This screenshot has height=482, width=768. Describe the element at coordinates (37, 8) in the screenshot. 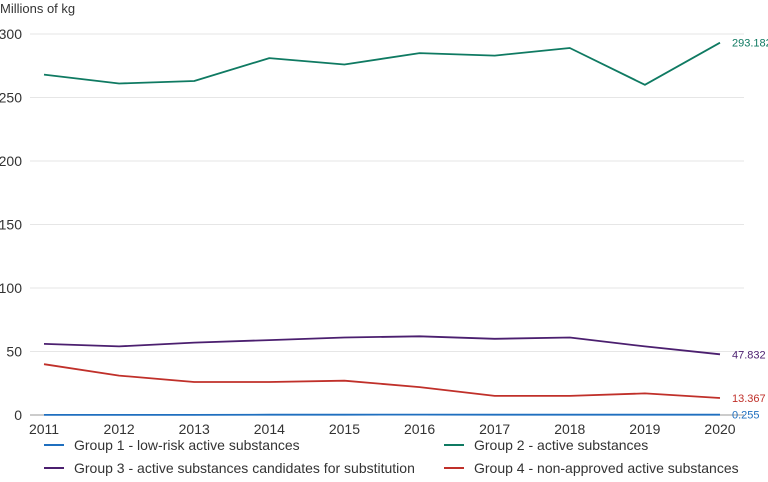

I see `y-axis-label: Millions of kg` at that location.